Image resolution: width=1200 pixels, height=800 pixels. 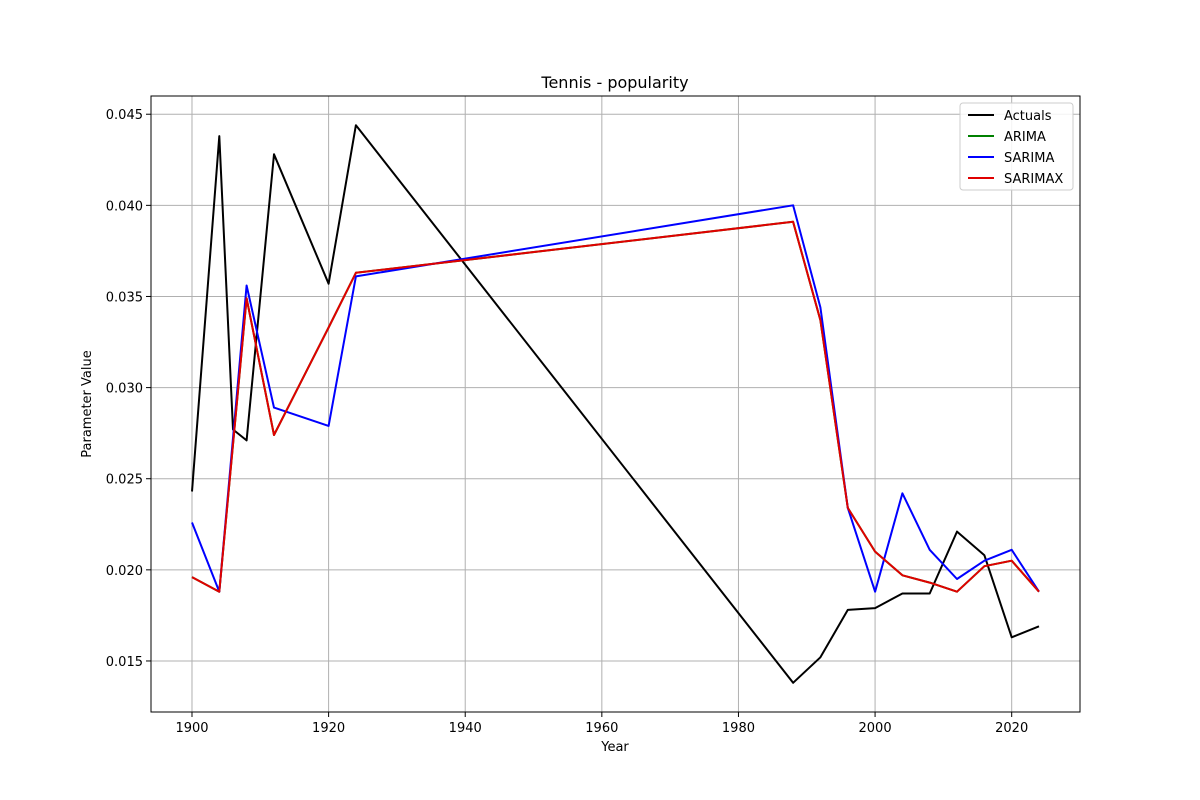 What do you see at coordinates (328, 728) in the screenshot?
I see `x-tick-label: 1920` at bounding box center [328, 728].